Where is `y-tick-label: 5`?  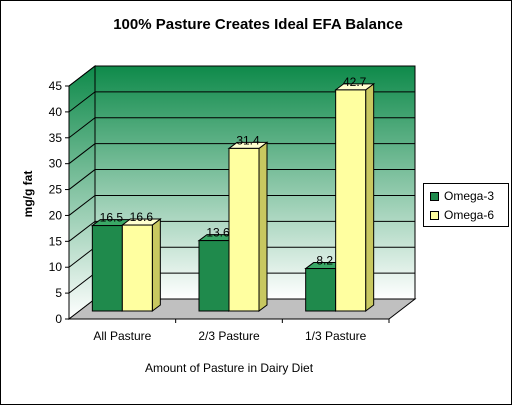 y-tick-label: 5 is located at coordinates (58, 293).